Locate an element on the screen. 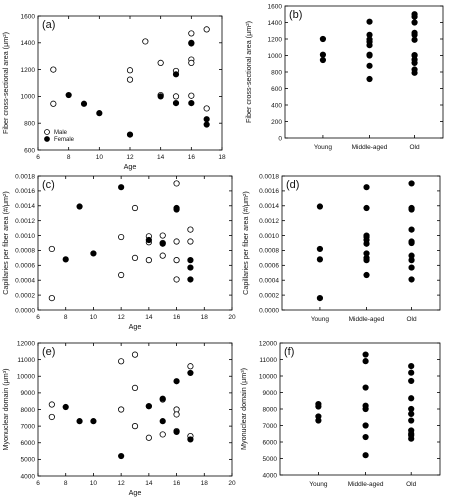 This screenshot has width=473, height=500. y-tick-label: 0.0002 is located at coordinates (25, 295).